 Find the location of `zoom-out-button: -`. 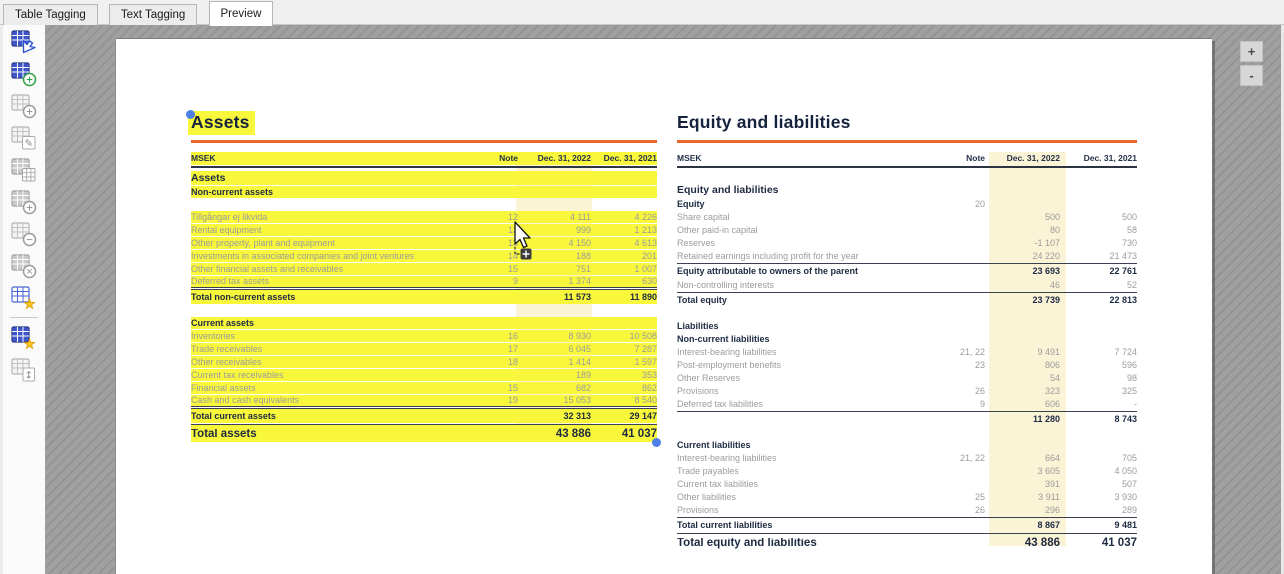

zoom-out-button: - is located at coordinates (1251, 75).